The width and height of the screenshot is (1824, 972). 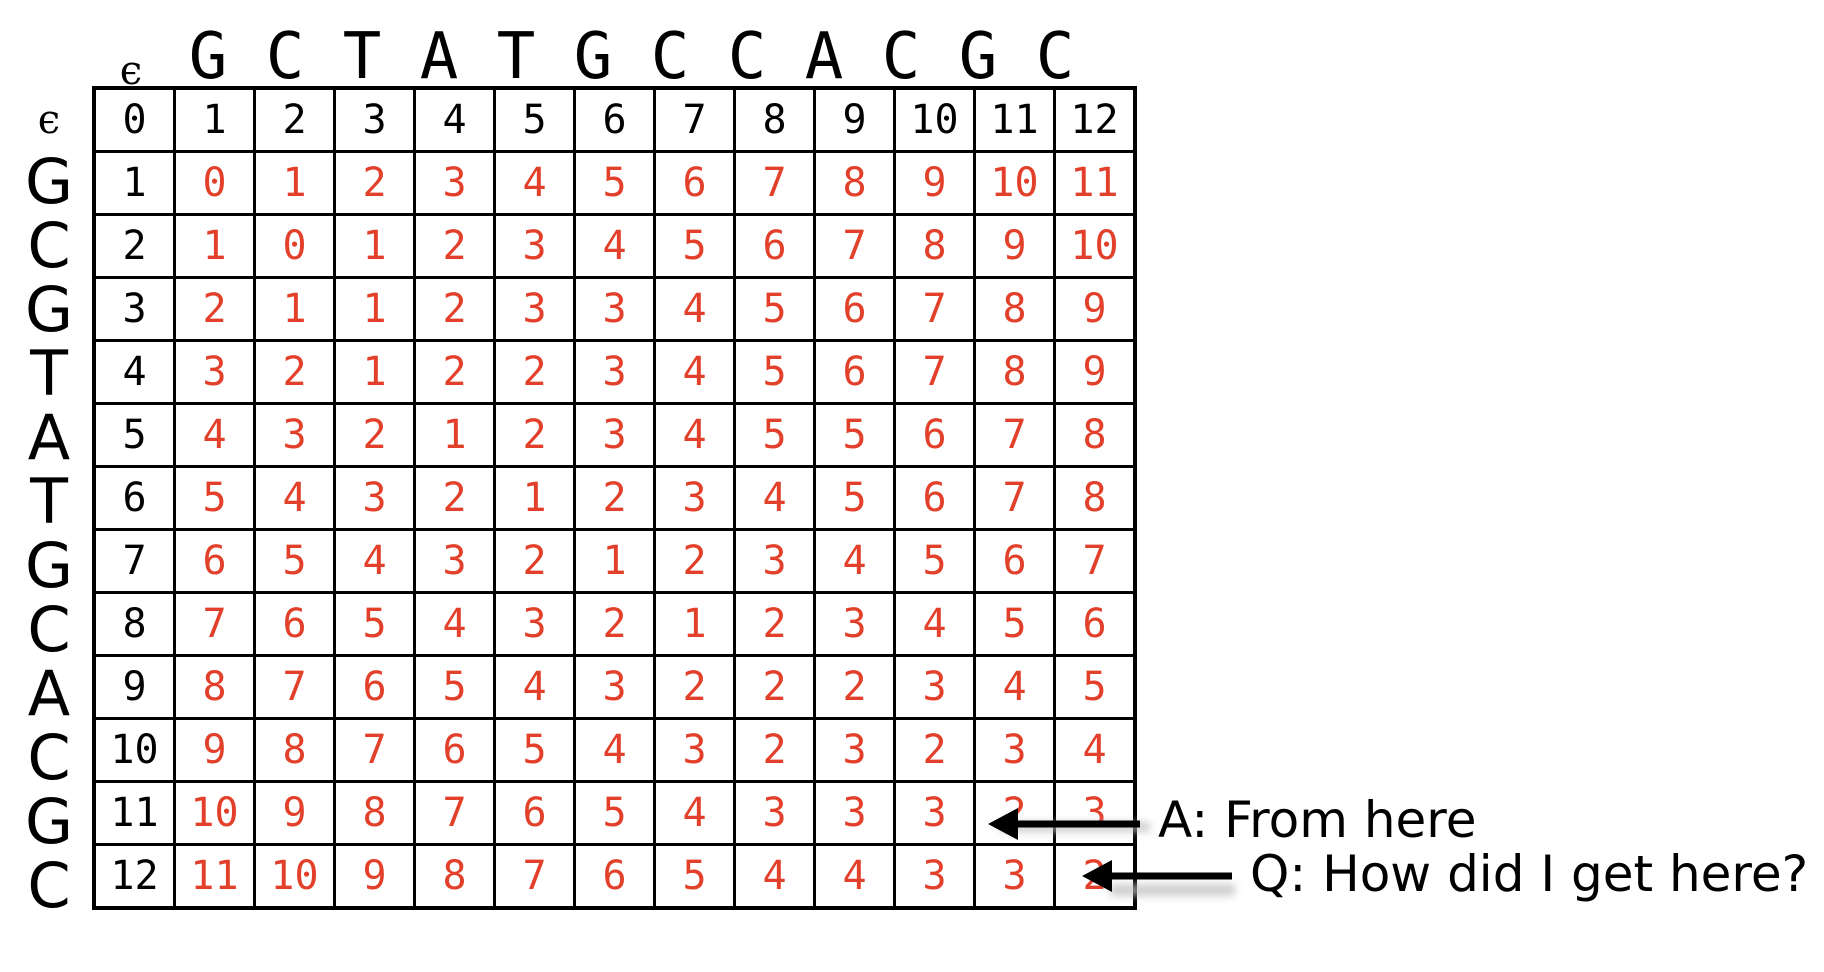 I want to click on column-header-g: G, so click(x=593, y=57).